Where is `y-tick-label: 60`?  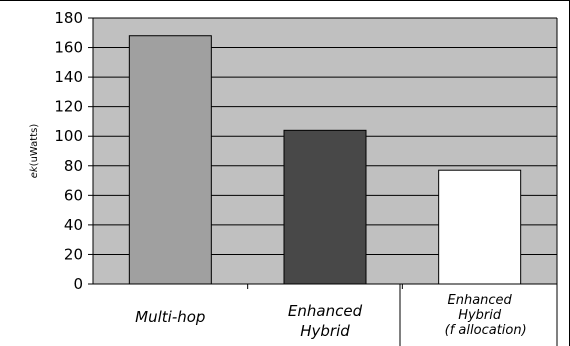
y-tick-label: 60 is located at coordinates (73, 195).